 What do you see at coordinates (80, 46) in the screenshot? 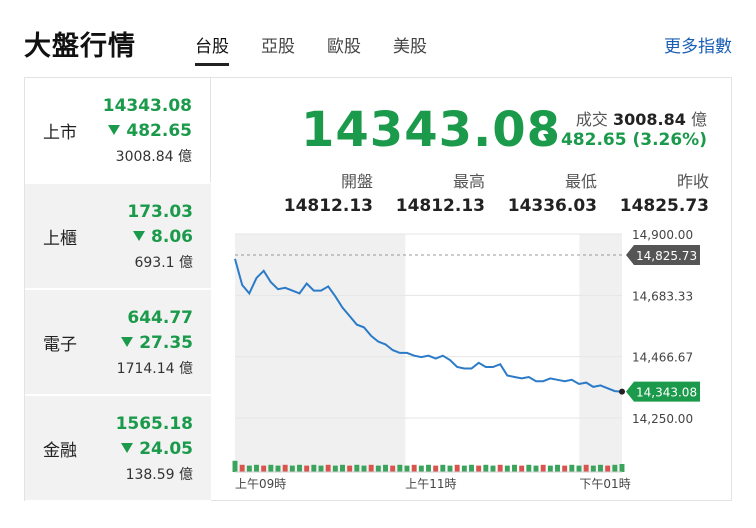
I see `page-title: 大盤行情` at bounding box center [80, 46].